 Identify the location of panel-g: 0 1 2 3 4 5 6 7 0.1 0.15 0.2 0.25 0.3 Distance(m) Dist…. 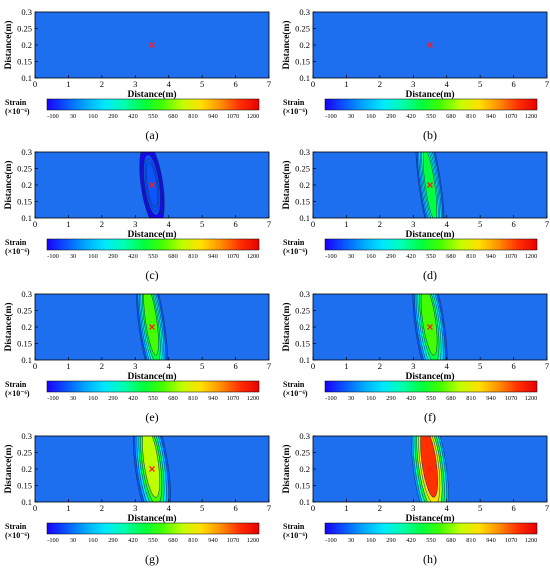
(137, 498).